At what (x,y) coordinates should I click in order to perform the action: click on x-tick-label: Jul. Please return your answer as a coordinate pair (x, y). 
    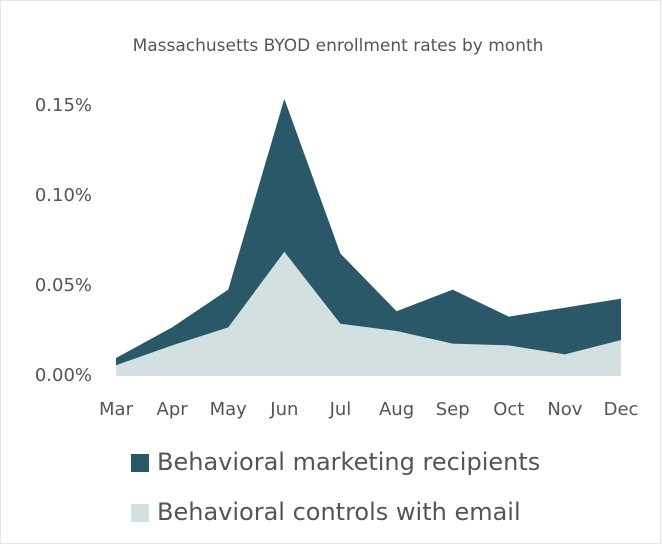
    Looking at the image, I should click on (340, 409).